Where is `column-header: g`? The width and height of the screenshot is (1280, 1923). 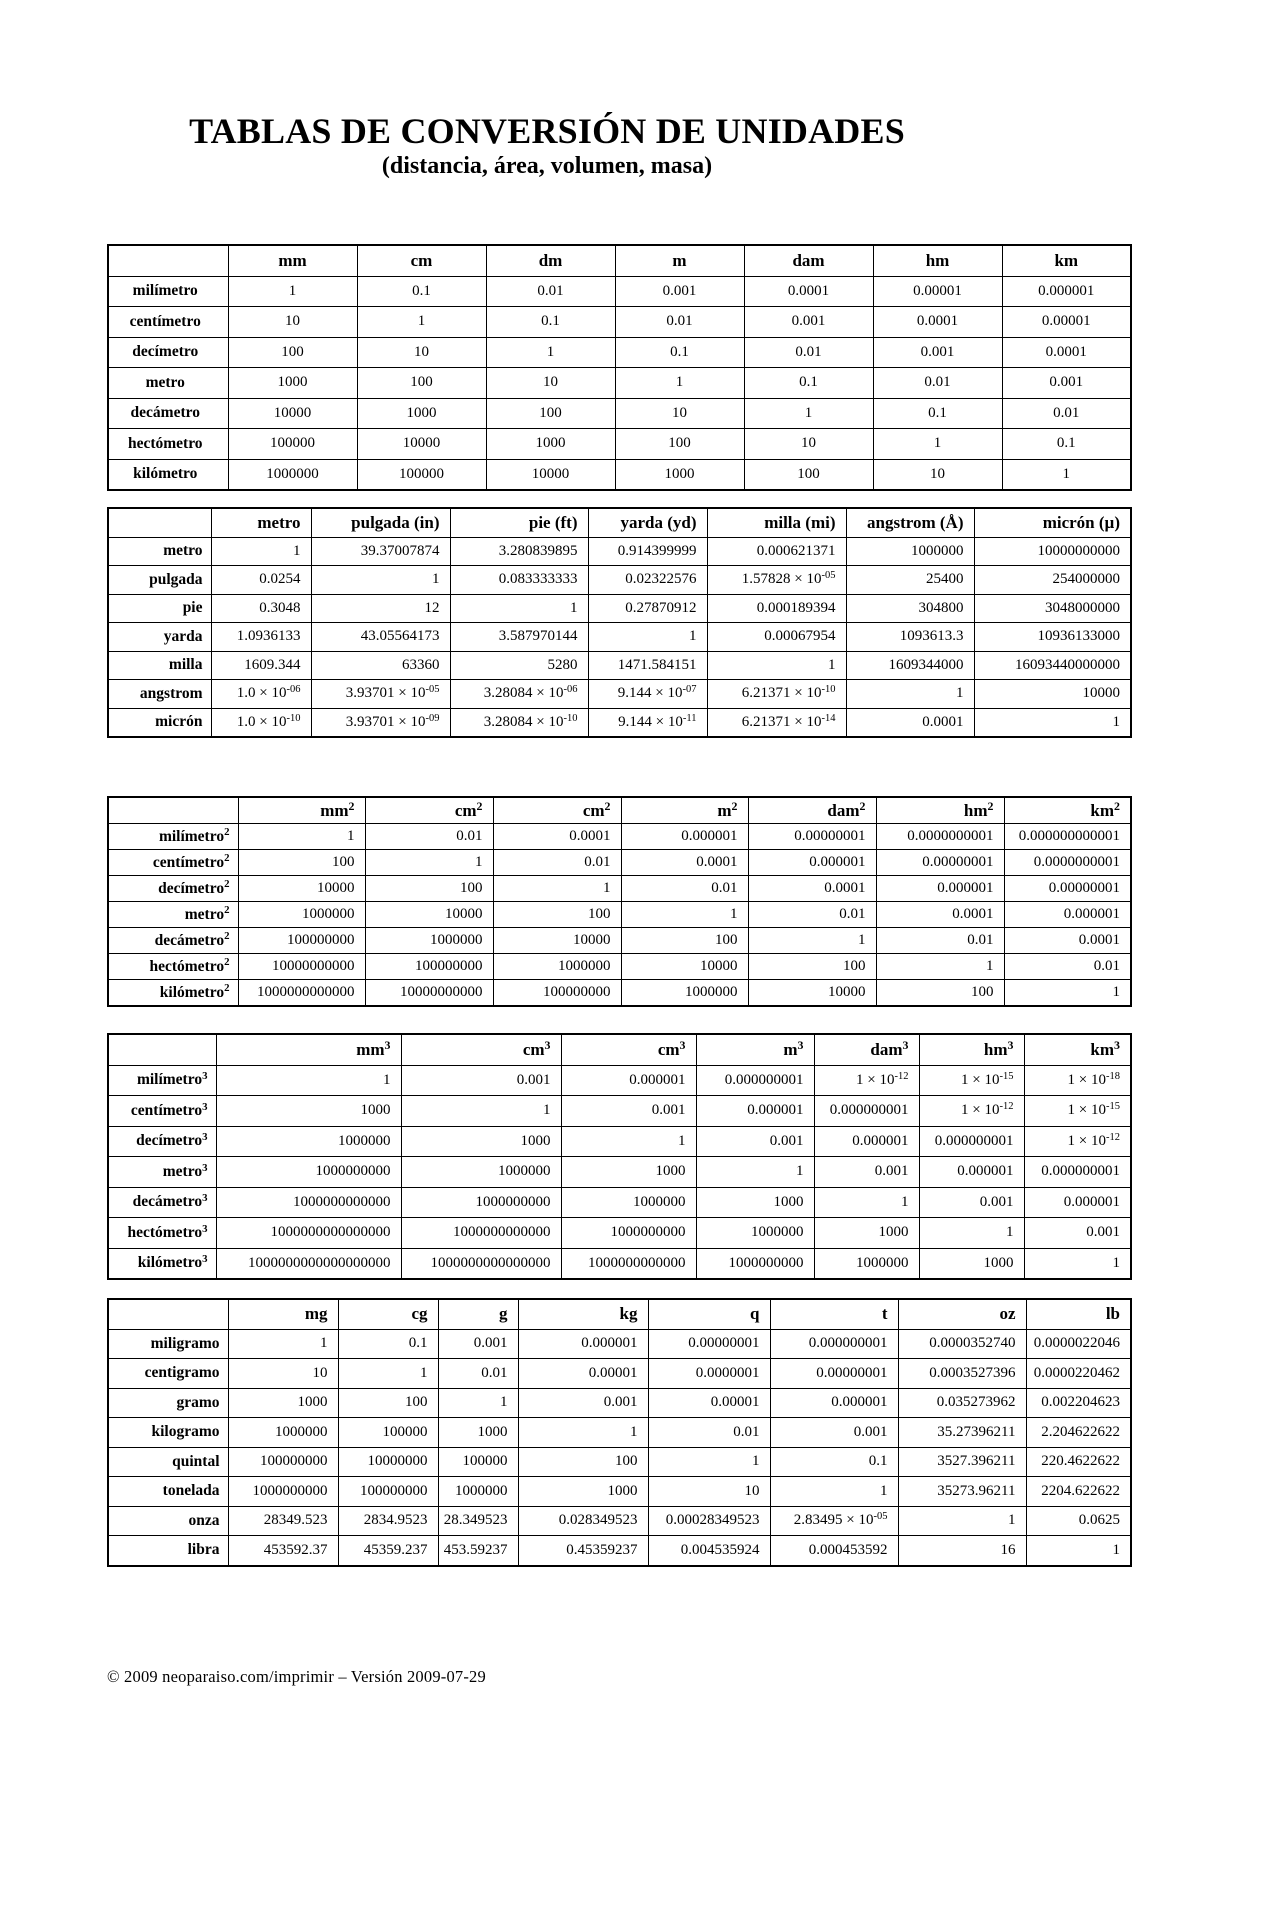 column-header: g is located at coordinates (478, 1314).